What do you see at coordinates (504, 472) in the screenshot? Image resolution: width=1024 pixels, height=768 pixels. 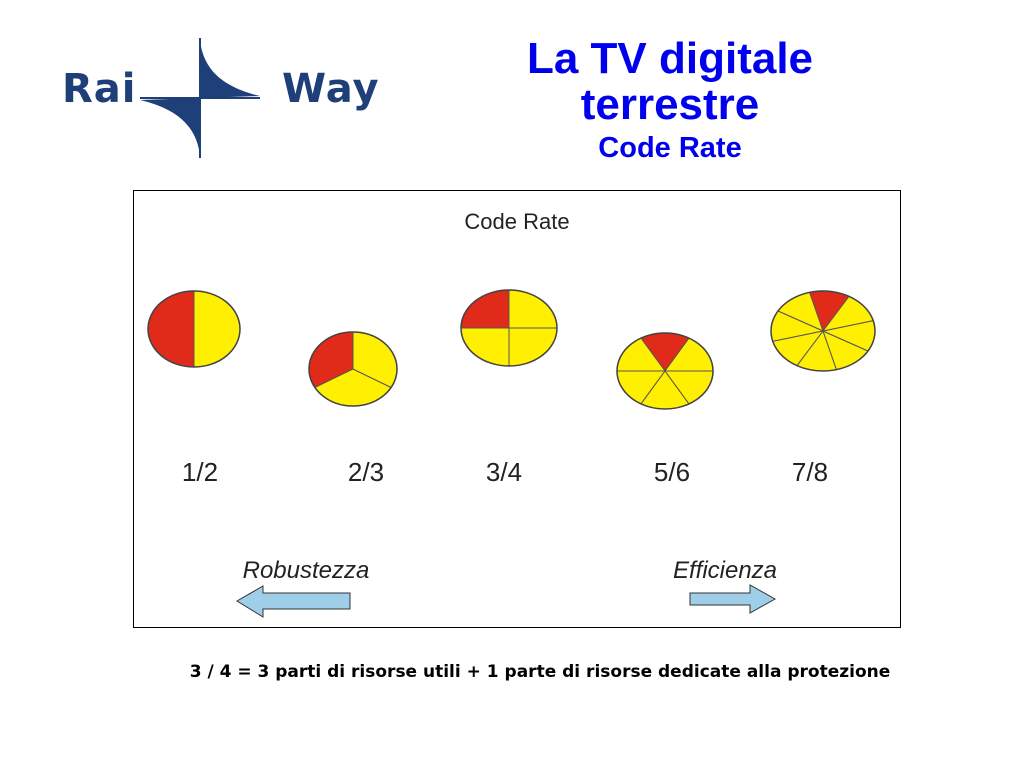 I see `rate-label: 3/4` at bounding box center [504, 472].